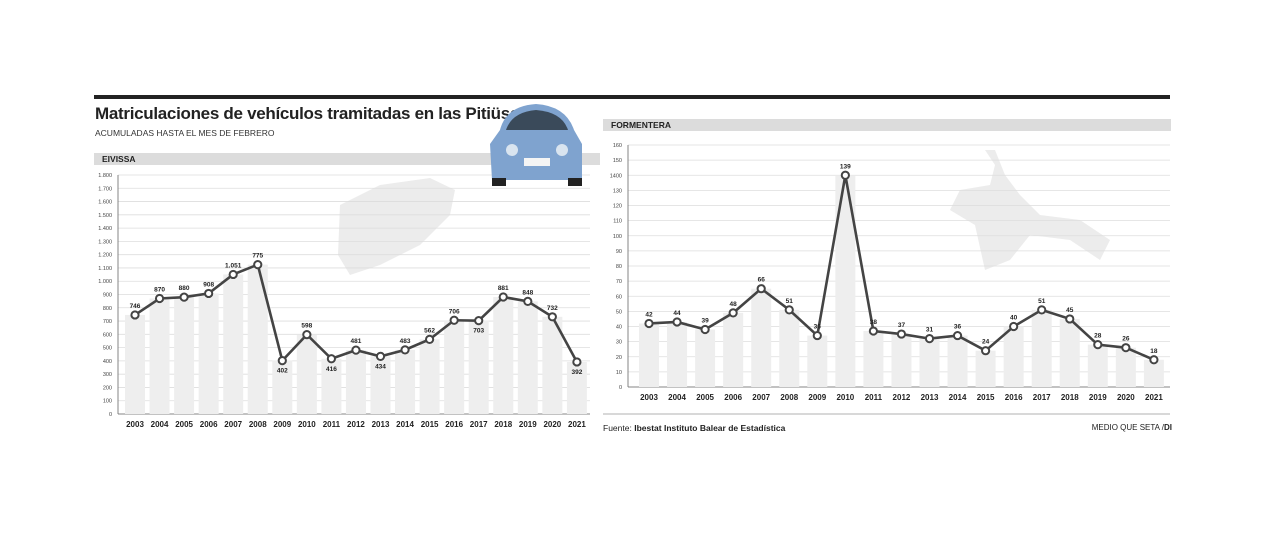 This screenshot has width=1280, height=548. Describe the element at coordinates (356, 341) in the screenshot. I see `data-label: 481` at that location.